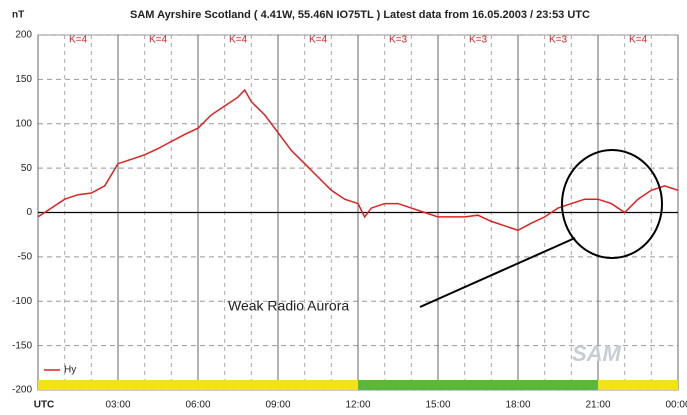 The width and height of the screenshot is (687, 415). What do you see at coordinates (357, 405) in the screenshot?
I see `x-tick-label: 12:00` at bounding box center [357, 405].